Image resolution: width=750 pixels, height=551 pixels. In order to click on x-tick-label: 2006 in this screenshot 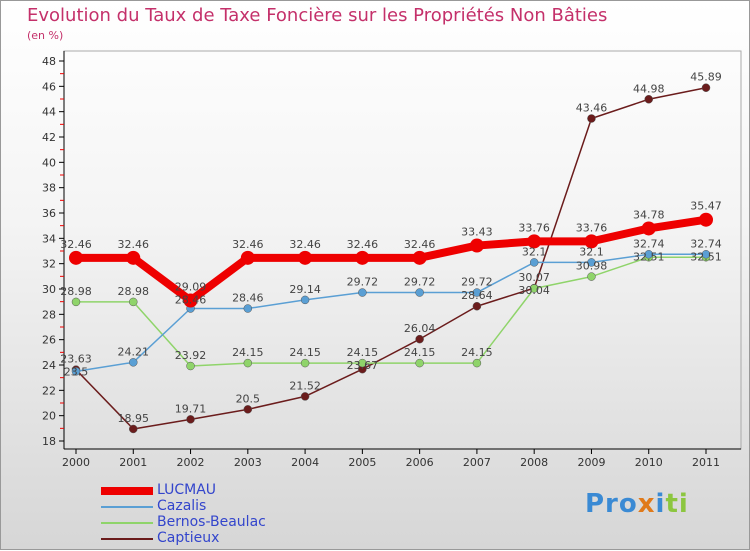, I will do `click(420, 462)`.